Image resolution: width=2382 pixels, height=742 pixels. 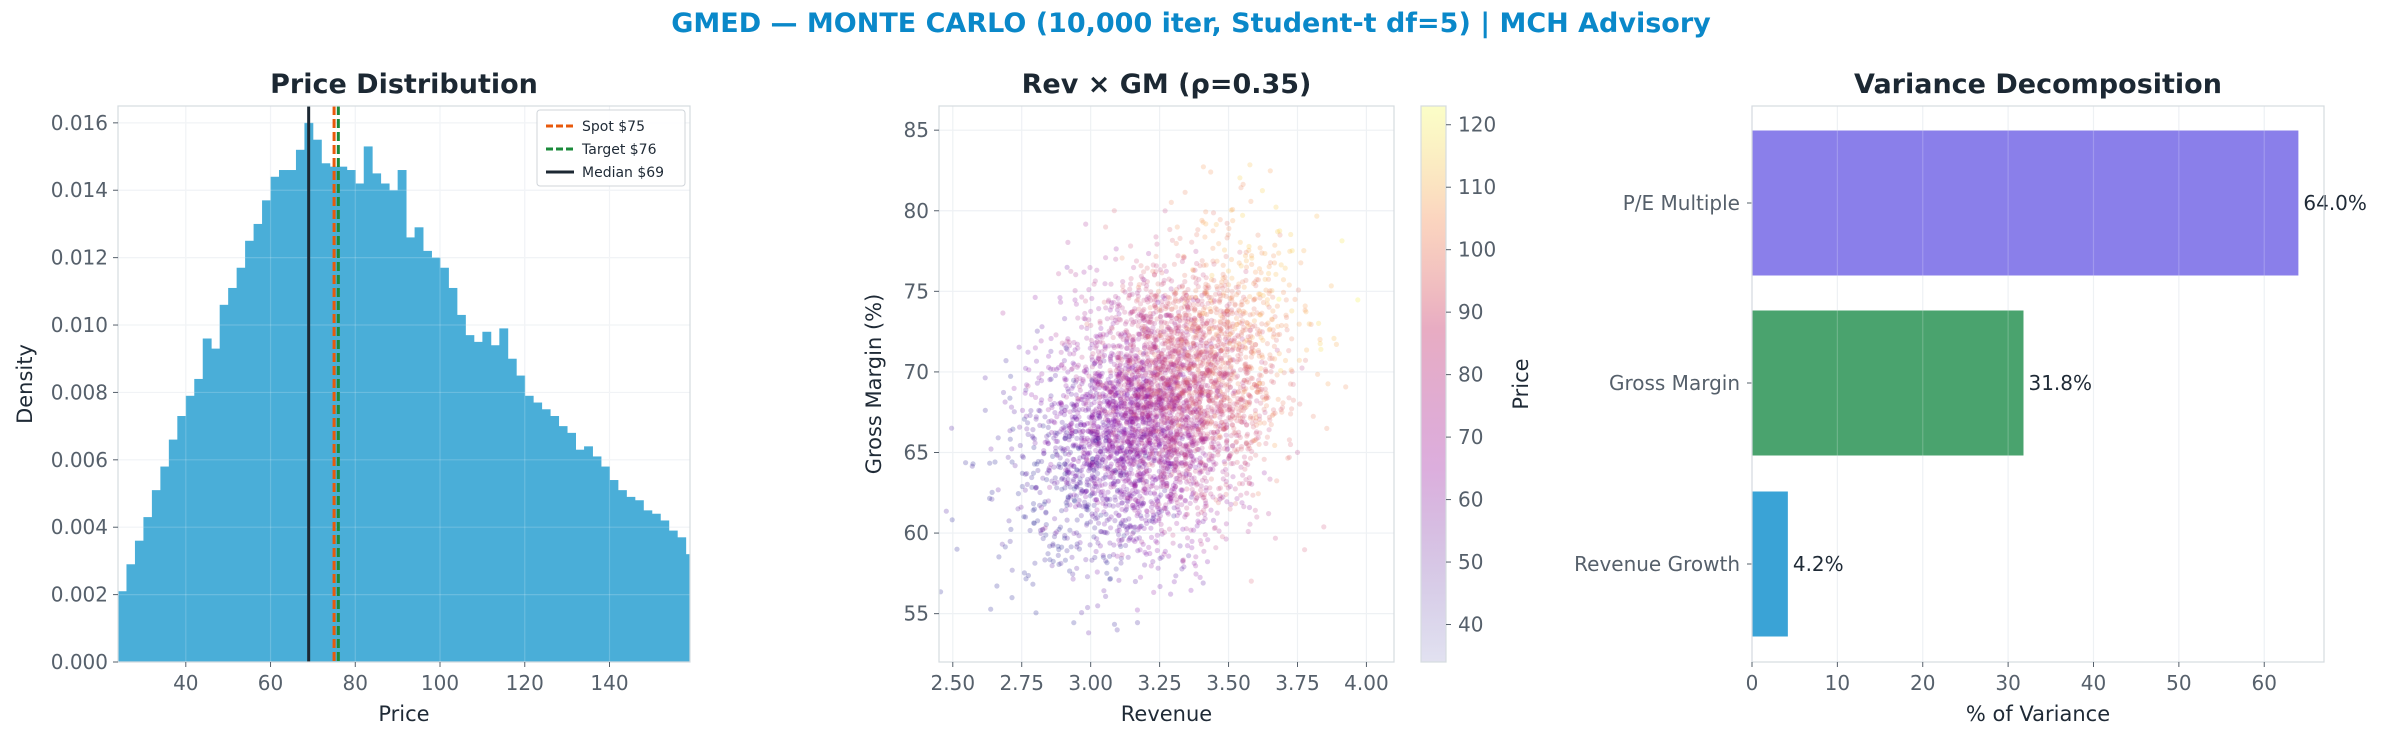 I want to click on hist-ytick-label: 0.006, so click(x=79, y=460).